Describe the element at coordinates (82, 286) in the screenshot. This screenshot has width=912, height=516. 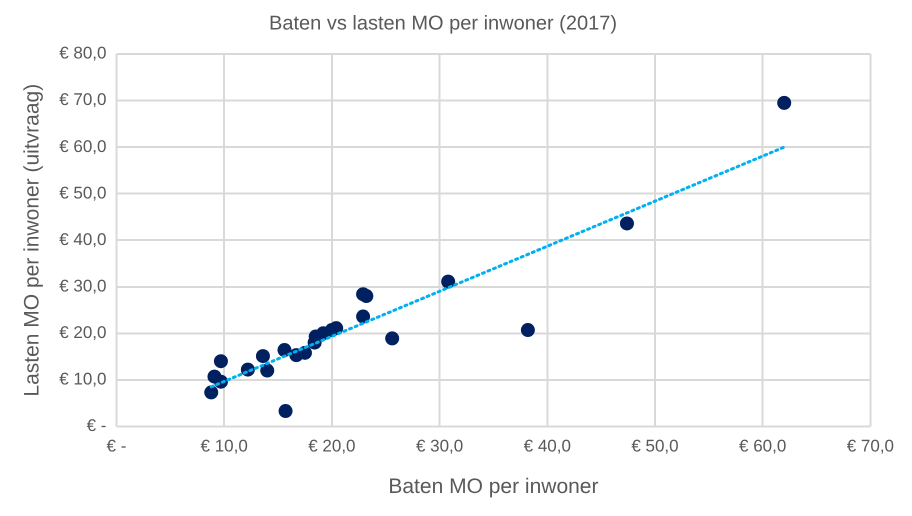
I see `y-tick-label: € 30,0` at that location.